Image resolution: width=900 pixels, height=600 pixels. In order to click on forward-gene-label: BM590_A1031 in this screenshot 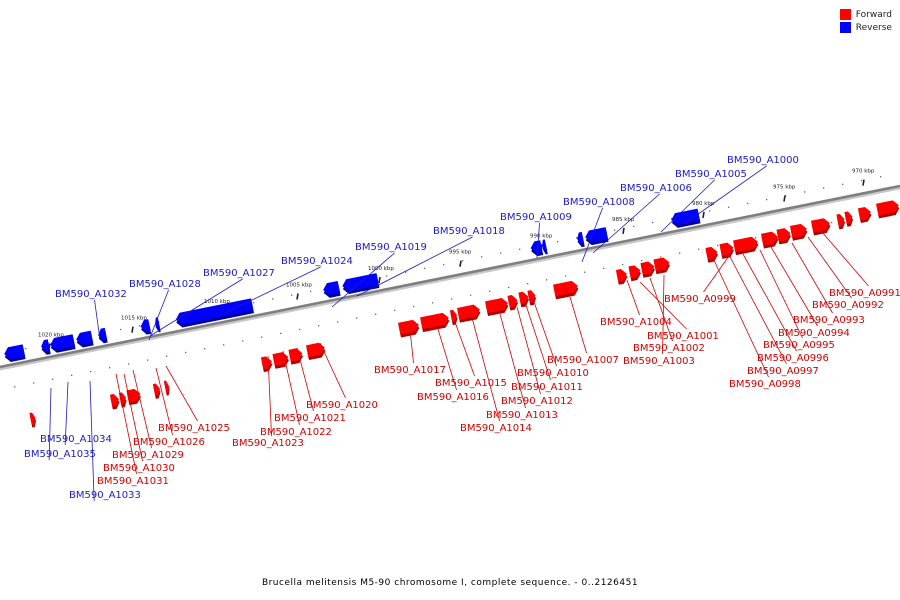, I will do `click(133, 481)`.